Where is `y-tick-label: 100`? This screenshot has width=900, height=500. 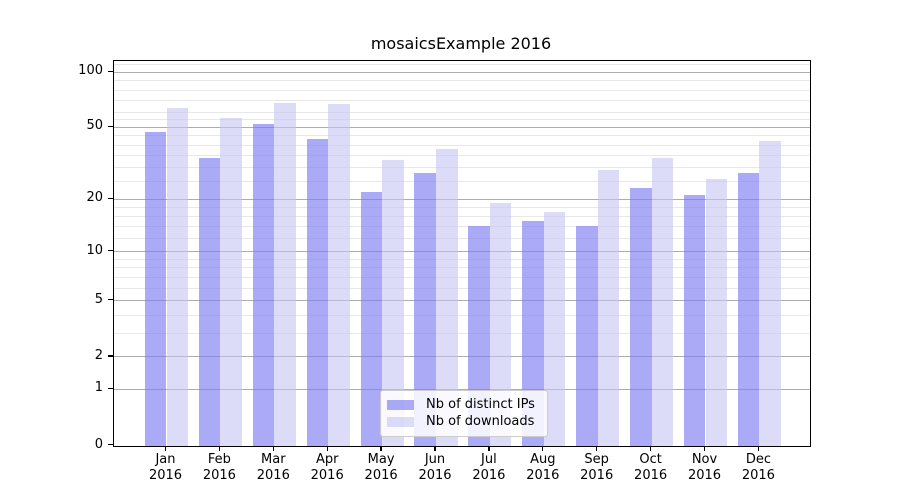
y-tick-label: 100 is located at coordinates (90, 71).